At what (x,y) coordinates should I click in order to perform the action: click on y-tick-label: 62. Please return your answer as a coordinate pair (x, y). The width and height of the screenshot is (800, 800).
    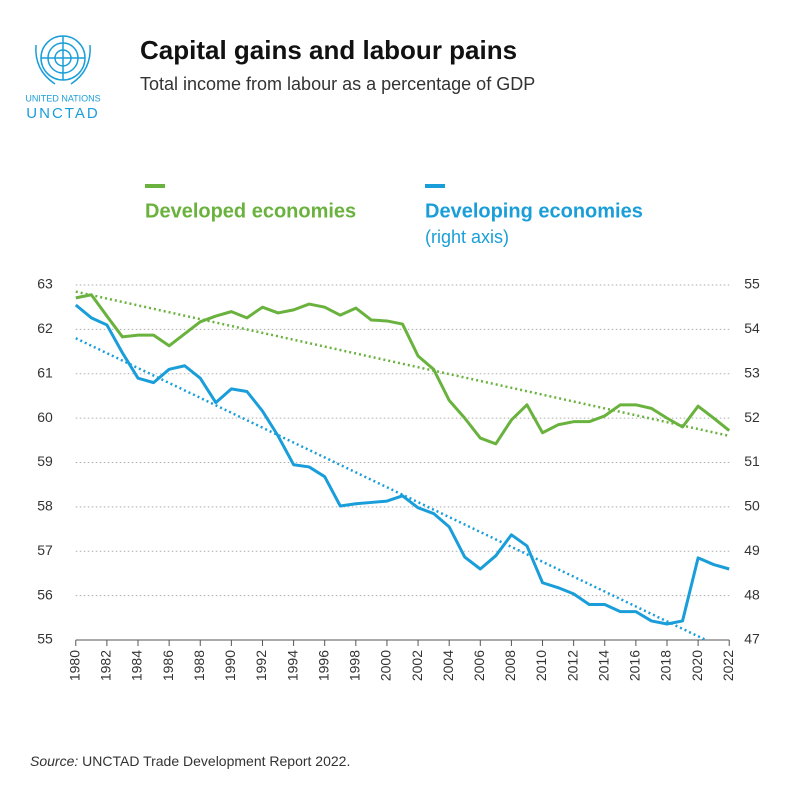
    Looking at the image, I should click on (45, 328).